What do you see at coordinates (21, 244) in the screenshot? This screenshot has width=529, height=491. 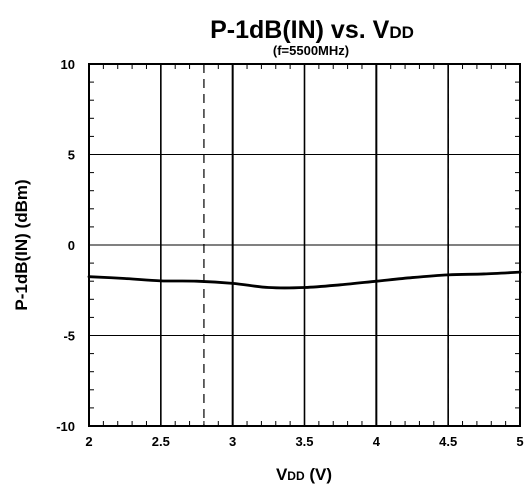 I see `y-axis-label: P-1dB(IN) (dBm)` at bounding box center [21, 244].